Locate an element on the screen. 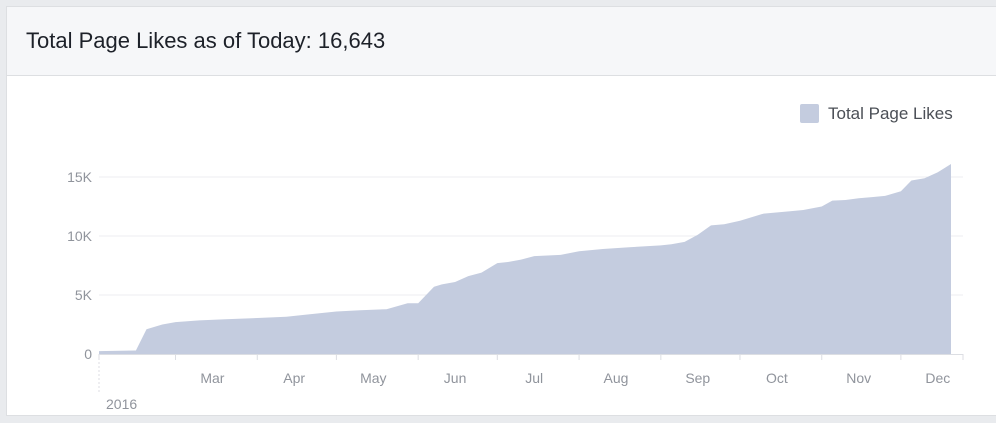  x-tick-label: Jun is located at coordinates (455, 378).